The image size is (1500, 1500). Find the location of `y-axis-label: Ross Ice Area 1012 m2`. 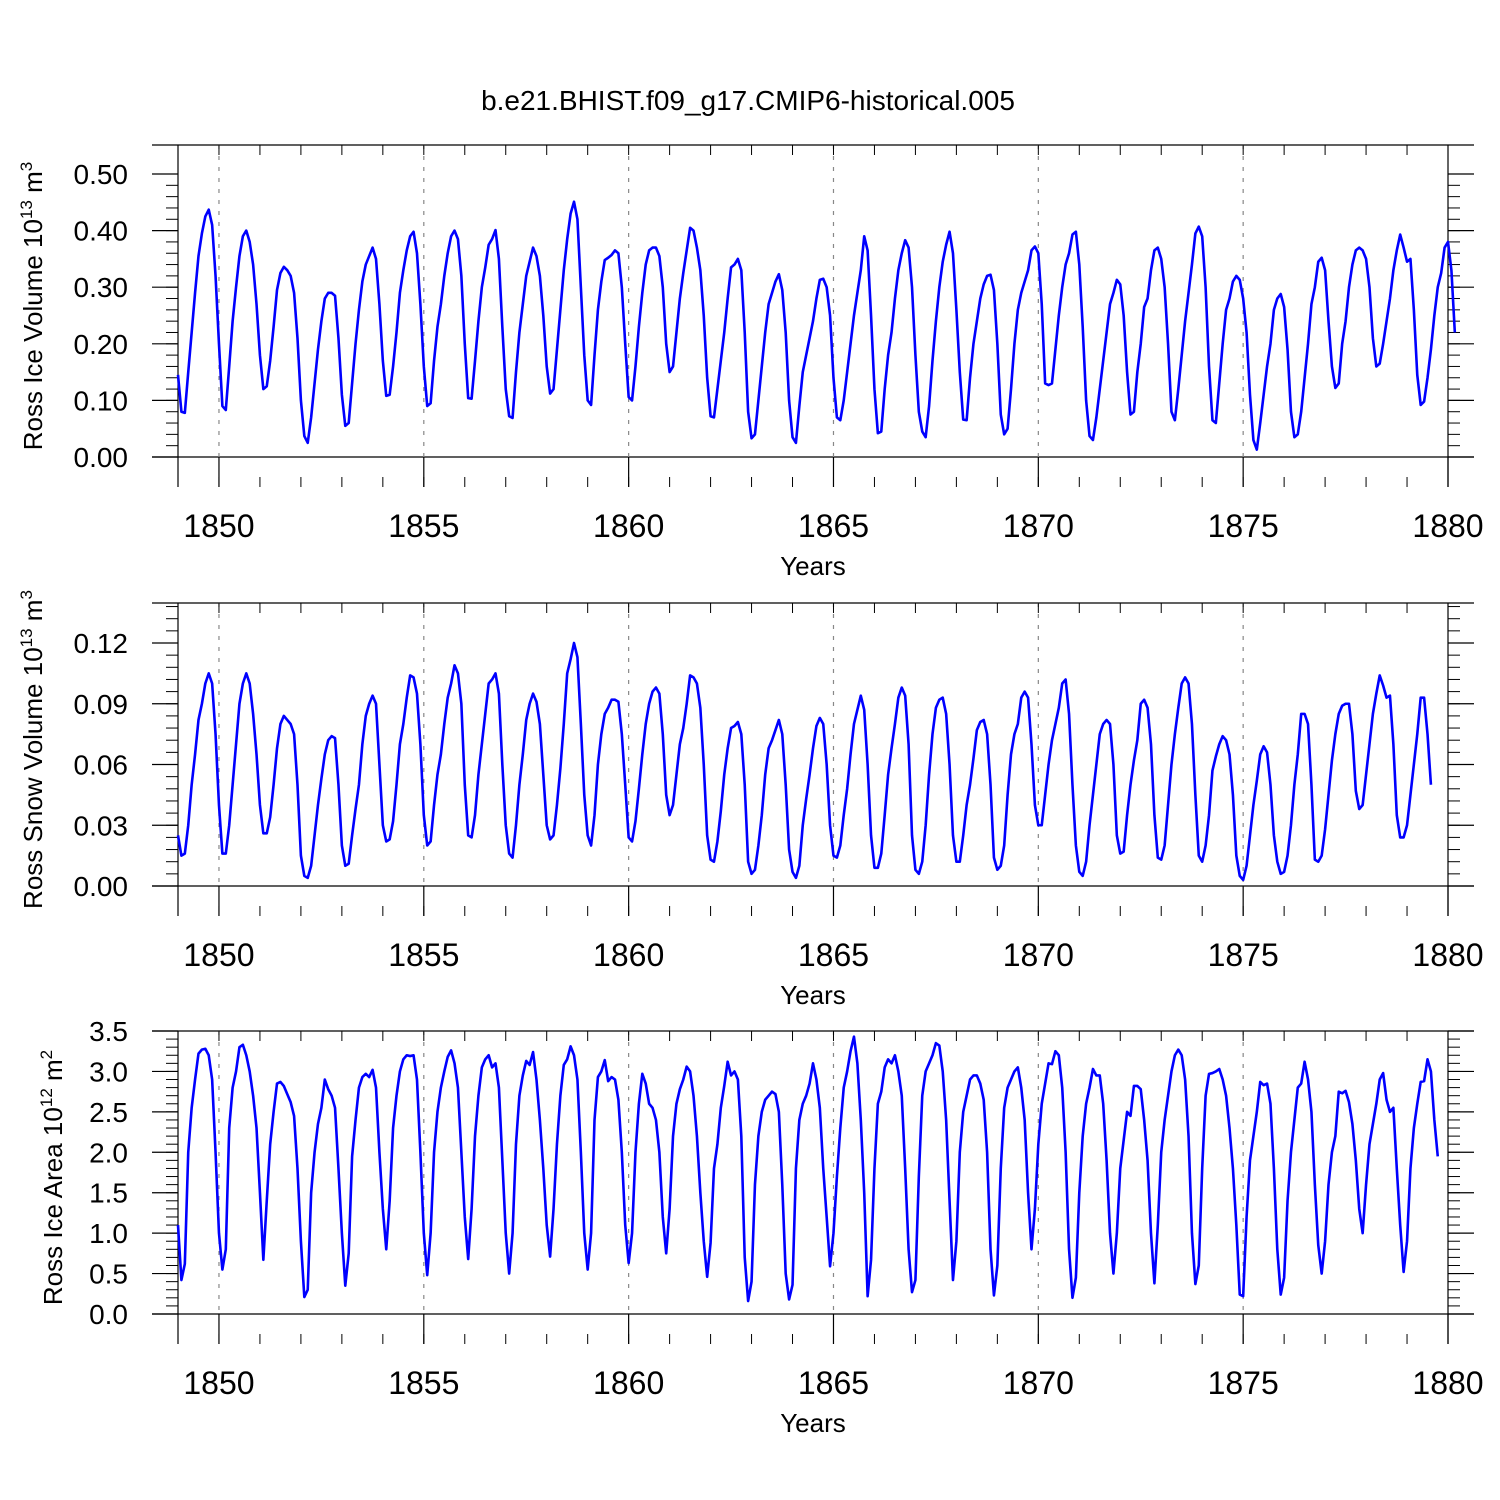

y-axis-label: Ross Ice Area 1012 m2 is located at coordinates (52, 1177).